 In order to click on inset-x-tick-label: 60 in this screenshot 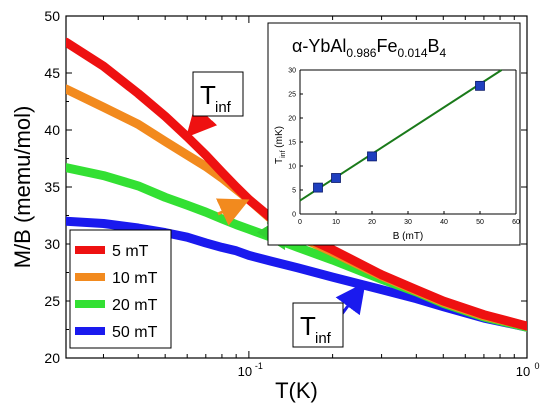, I will do `click(516, 222)`.